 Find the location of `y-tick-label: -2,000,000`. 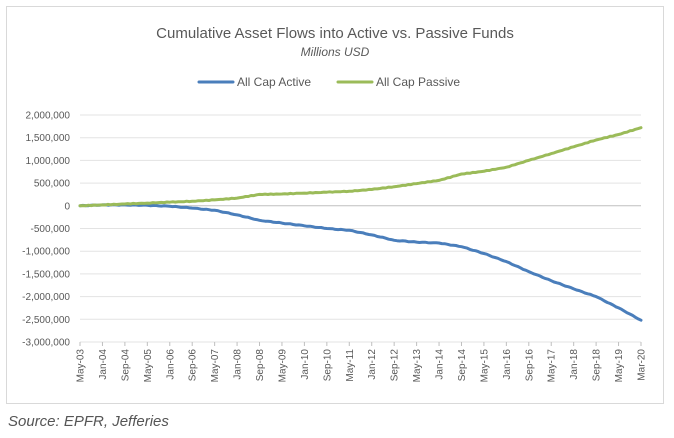

y-tick-label: -2,000,000 is located at coordinates (46, 297).